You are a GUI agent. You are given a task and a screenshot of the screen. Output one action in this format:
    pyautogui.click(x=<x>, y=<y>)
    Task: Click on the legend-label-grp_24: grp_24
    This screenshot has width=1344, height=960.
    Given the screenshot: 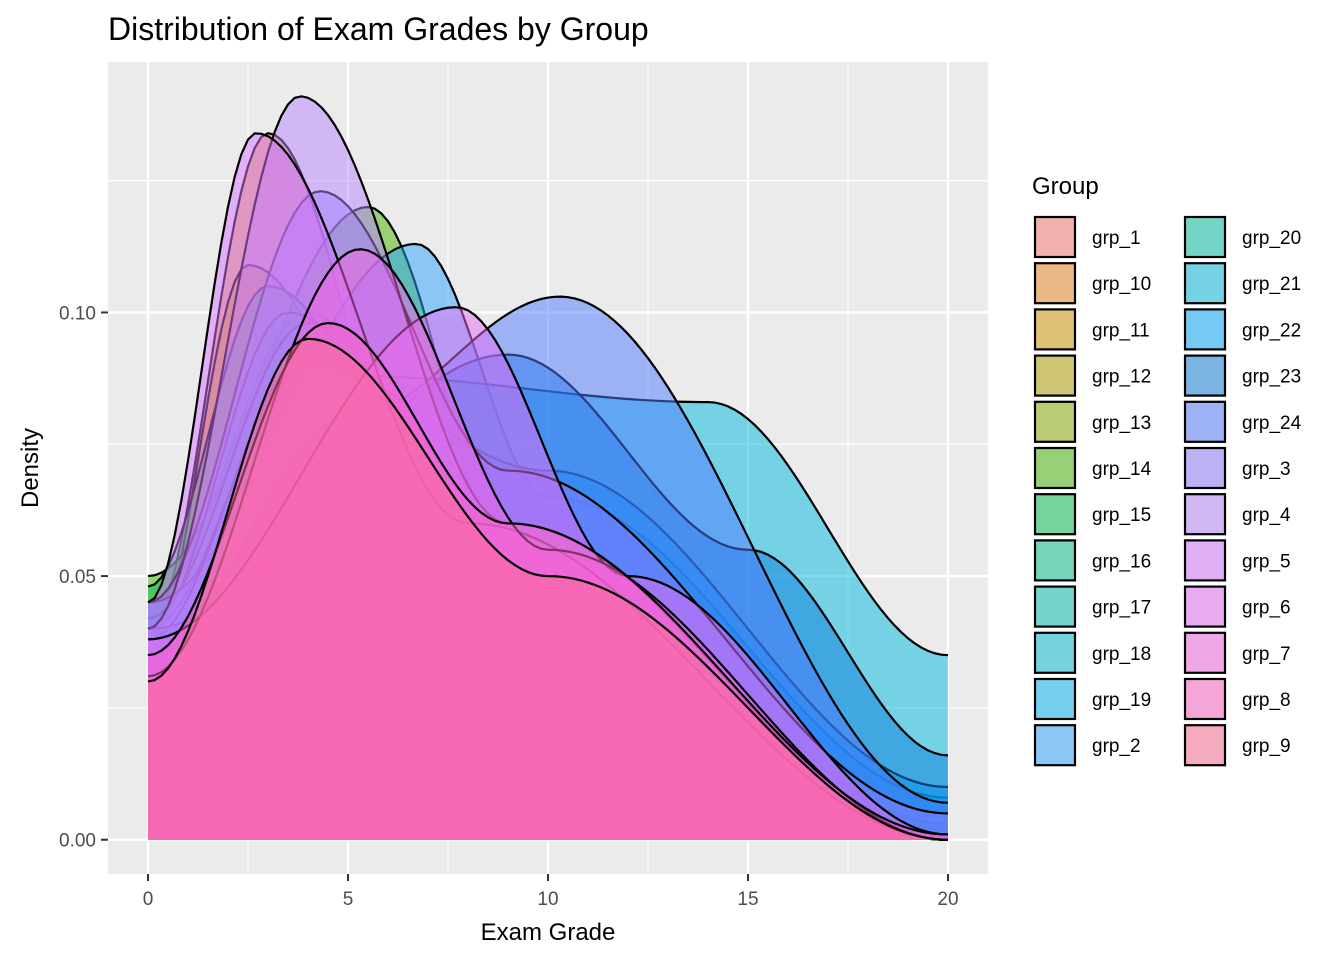 What is the action you would take?
    pyautogui.click(x=1272, y=423)
    